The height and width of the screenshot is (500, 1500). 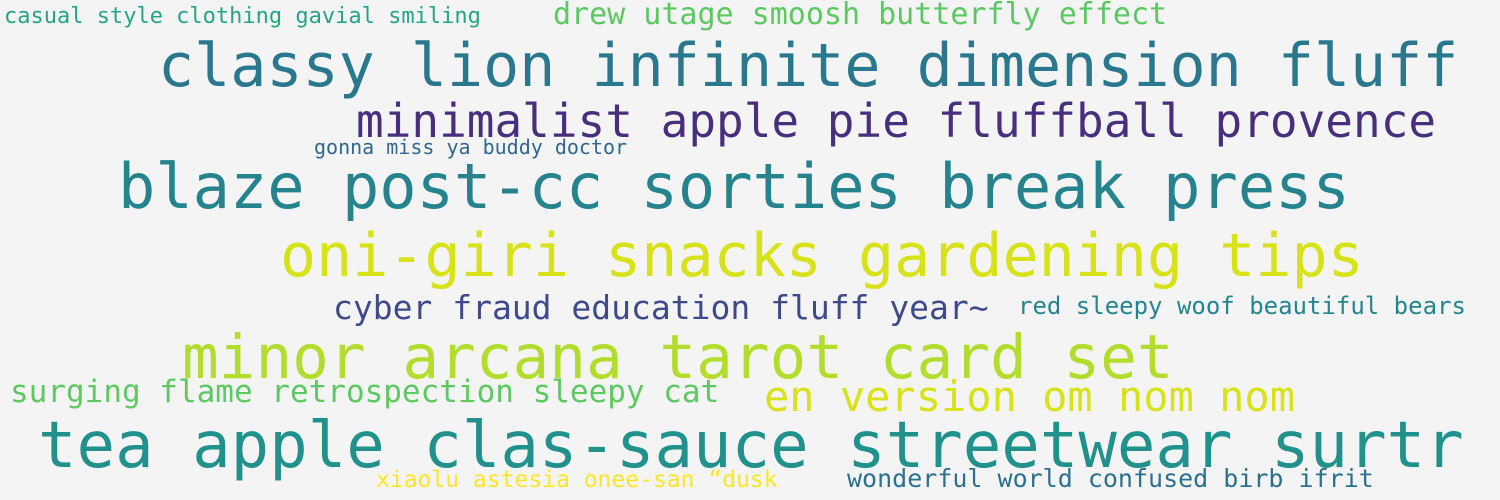 What do you see at coordinates (1242, 306) in the screenshot?
I see `phrase-red-sleepy-woof: red sleepy woof beautiful bears` at bounding box center [1242, 306].